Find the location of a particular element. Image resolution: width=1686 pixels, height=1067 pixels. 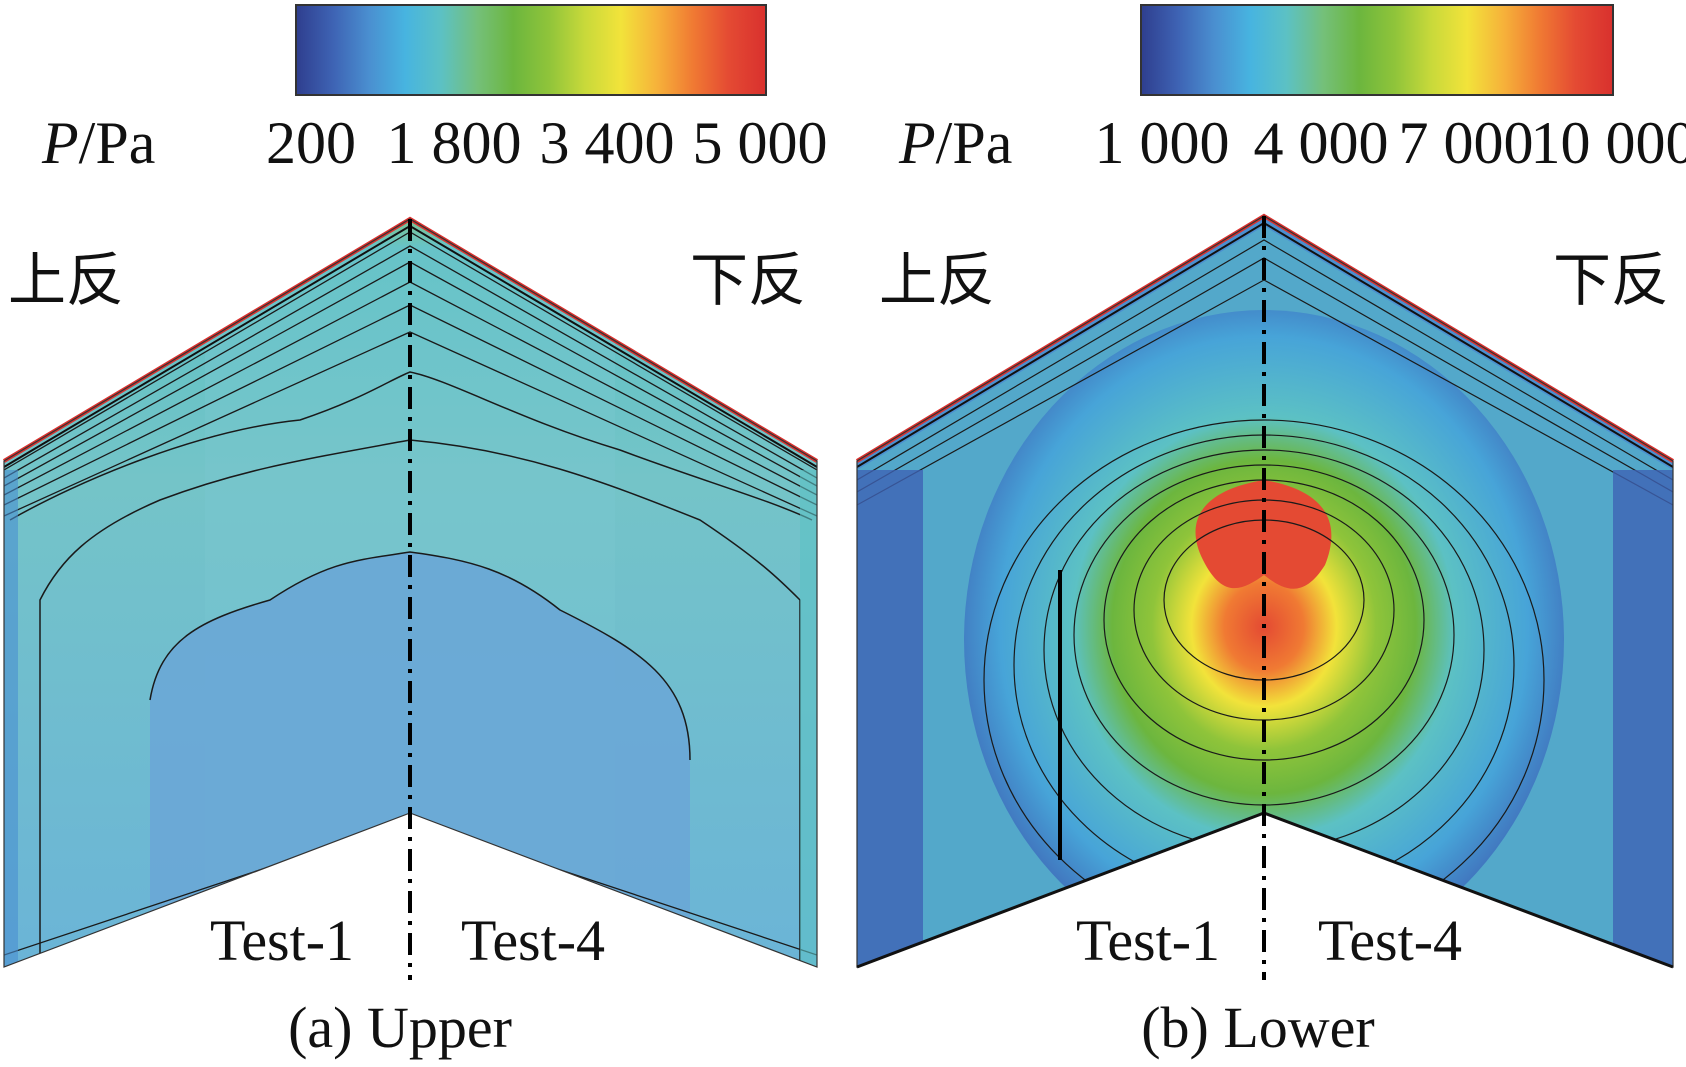

colorbar-tick: 5 000 is located at coordinates (760, 143).